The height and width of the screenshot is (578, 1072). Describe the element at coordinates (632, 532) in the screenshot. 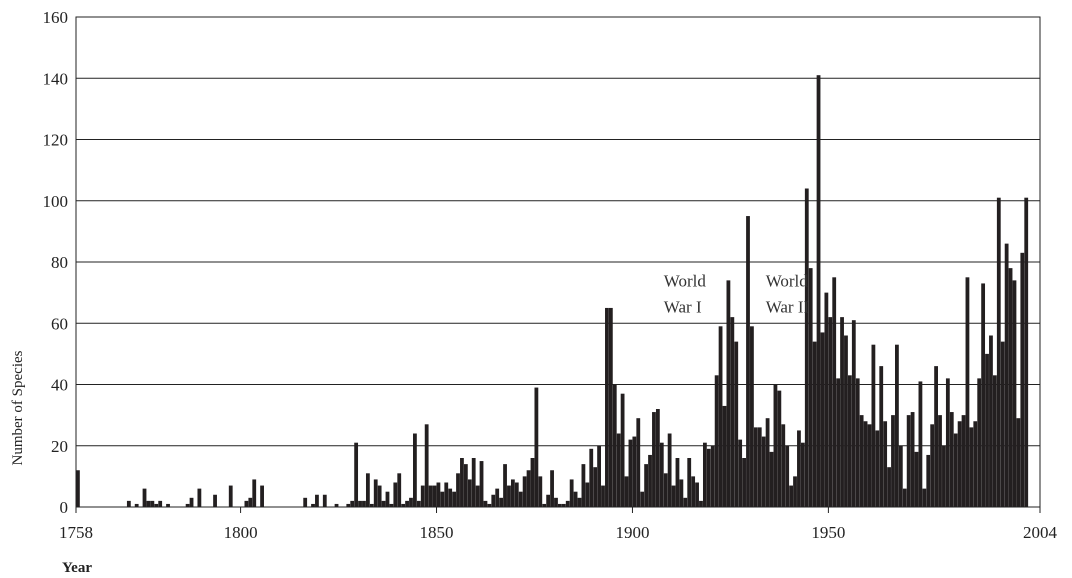

I see `x-tick-label: 1900` at that location.